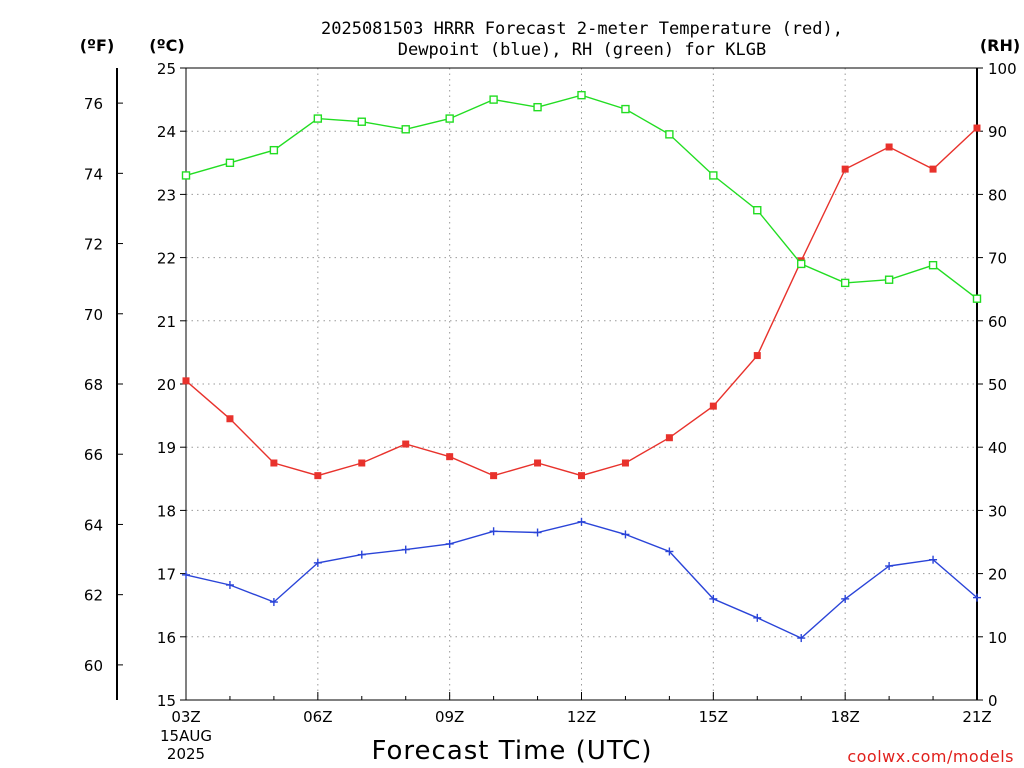 This screenshot has height=768, width=1024. What do you see at coordinates (930, 756) in the screenshot?
I see `credit-label: coolwx.com/models` at bounding box center [930, 756].